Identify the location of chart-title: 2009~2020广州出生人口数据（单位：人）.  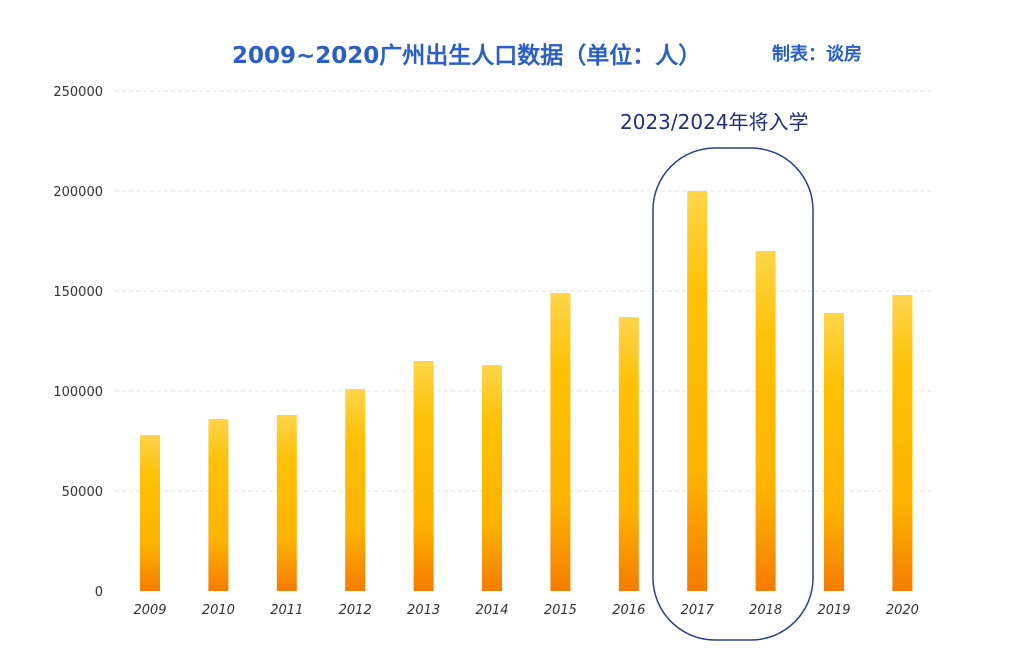
(467, 56).